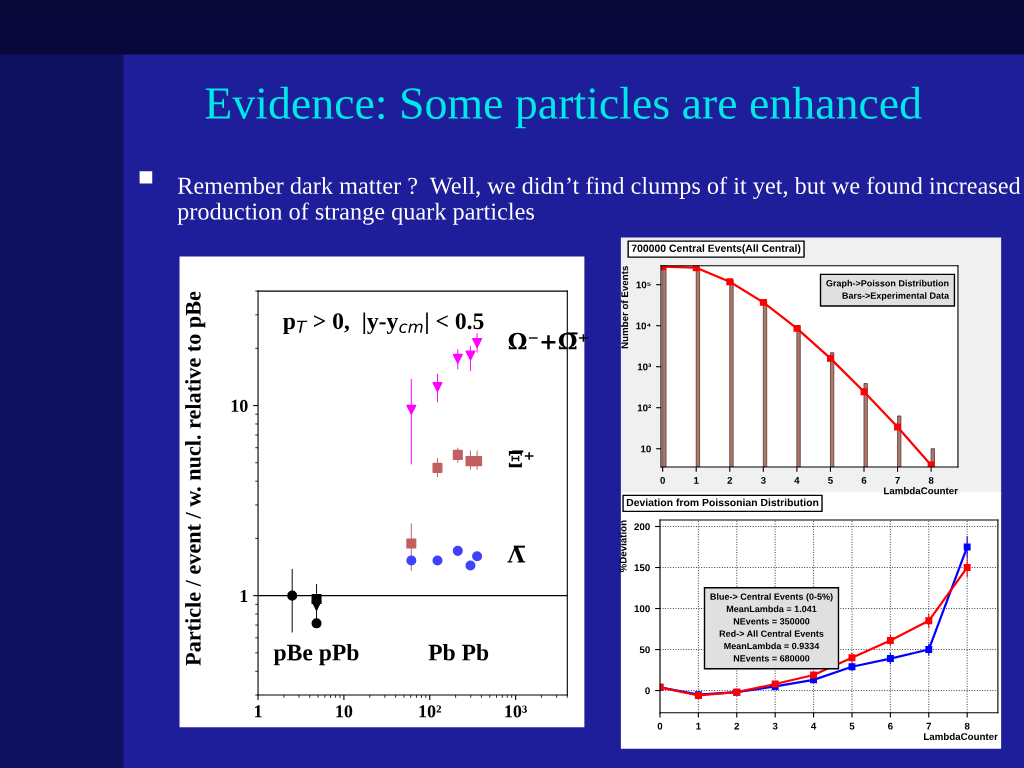 This screenshot has width=1024, height=768. Describe the element at coordinates (458, 652) in the screenshot. I see `annotation: Pb Pb` at that location.